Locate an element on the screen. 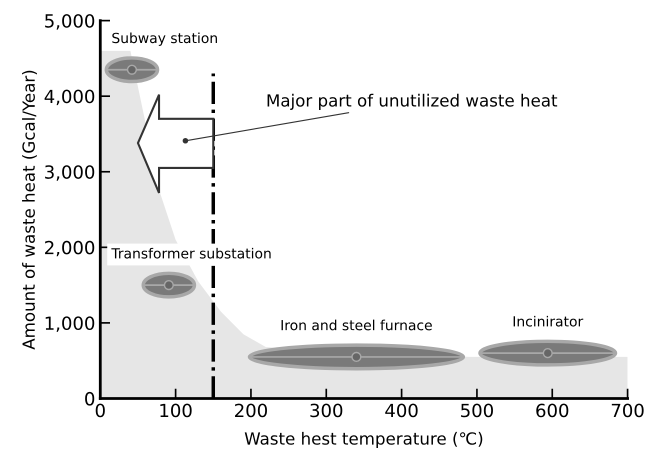 This screenshot has height=458, width=647. series-label: Incinirator is located at coordinates (549, 321).